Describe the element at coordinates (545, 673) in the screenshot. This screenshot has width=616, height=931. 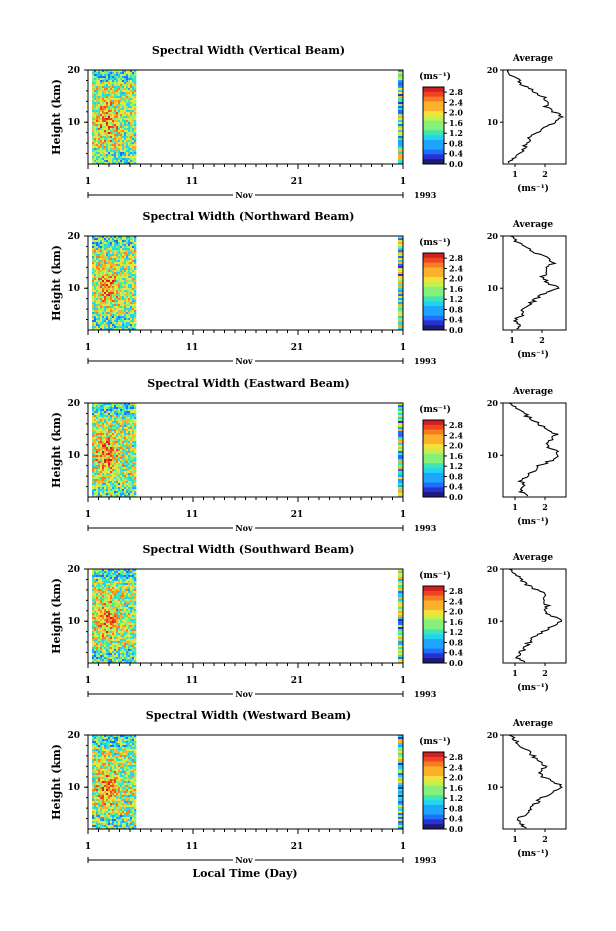
I see `profile-x-tick-label: 2` at that location.